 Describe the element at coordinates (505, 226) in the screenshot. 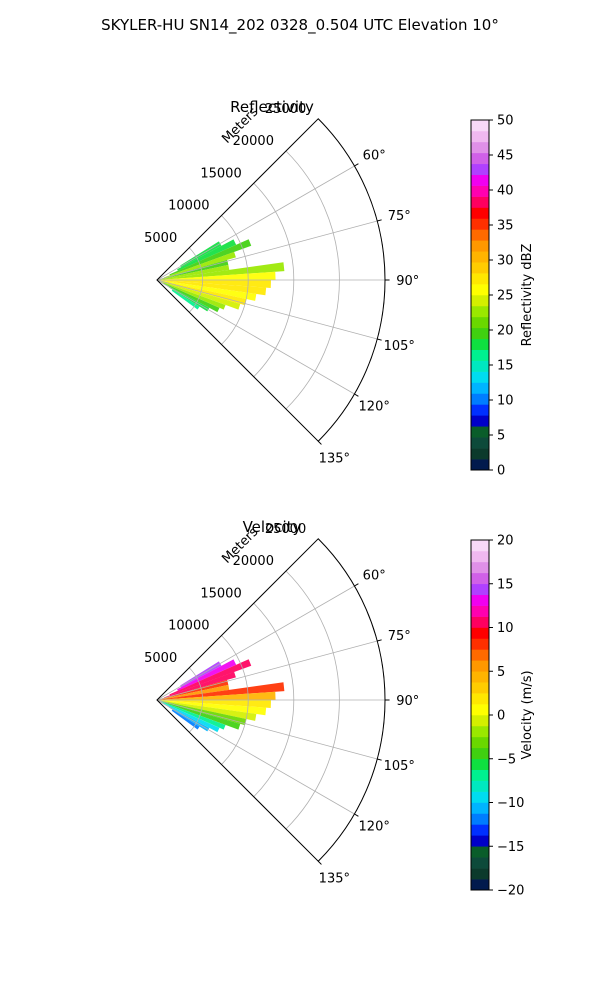

I see `reflectivity-colorbar-tick-label: 35` at that location.